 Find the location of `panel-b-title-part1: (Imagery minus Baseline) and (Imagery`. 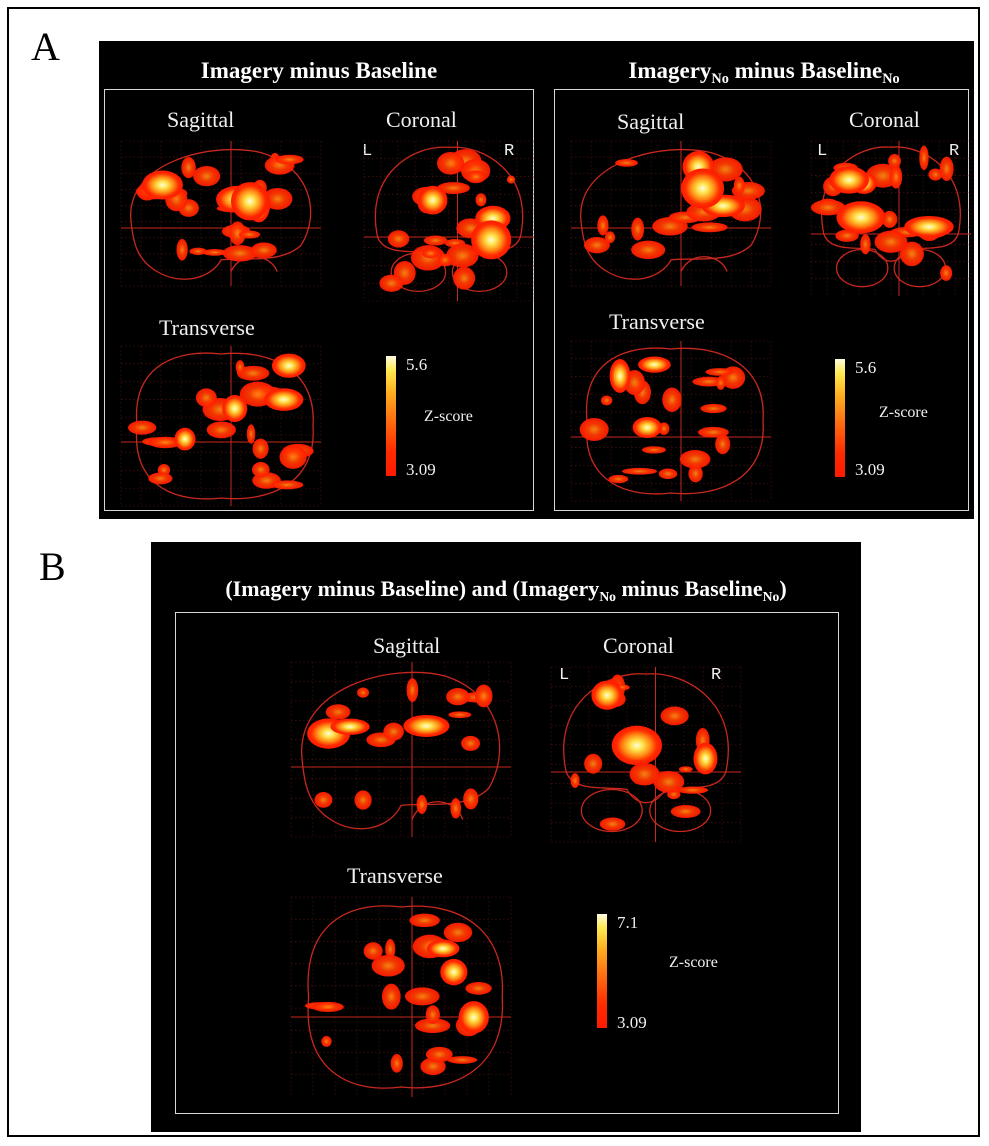

panel-b-title-part1: (Imagery minus Baseline) and (Imagery is located at coordinates (412, 588).